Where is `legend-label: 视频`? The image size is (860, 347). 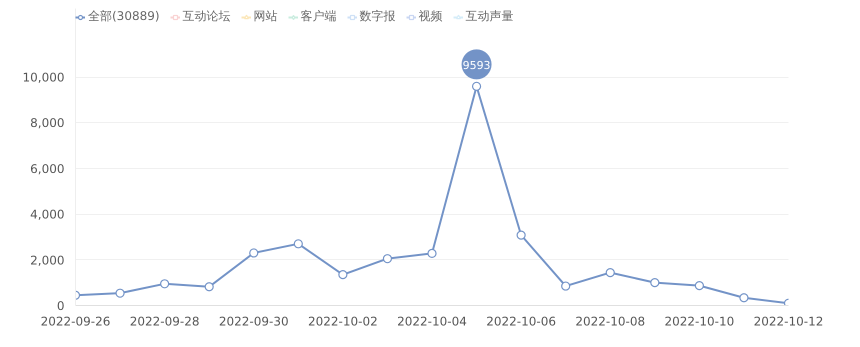 legend-label: 视频 is located at coordinates (430, 16).